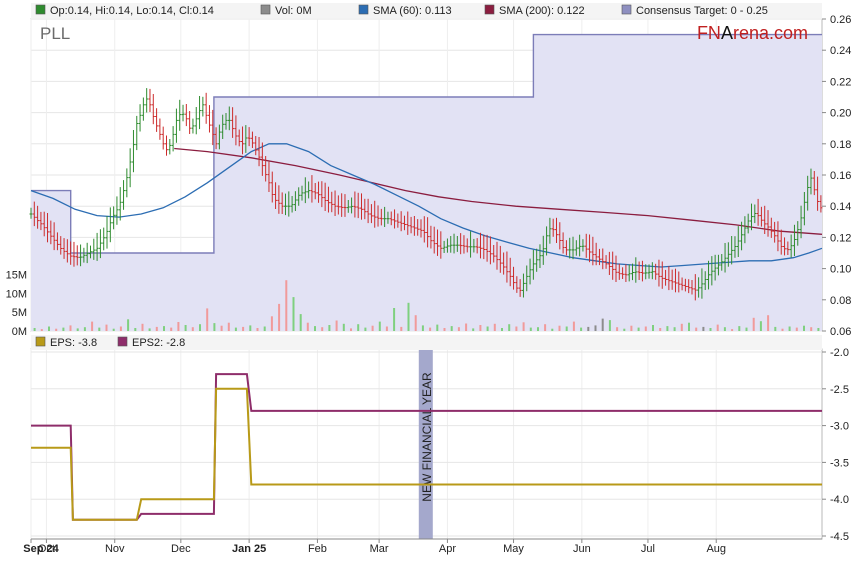 This screenshot has height=566, width=859. What do you see at coordinates (317, 549) in the screenshot?
I see `x-tick-label: Feb` at bounding box center [317, 549].